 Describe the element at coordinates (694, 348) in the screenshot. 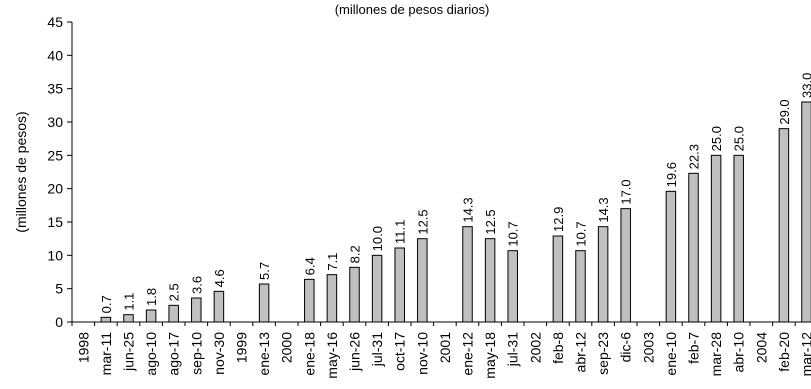

I see `x-tick-label: feb-7` at that location.